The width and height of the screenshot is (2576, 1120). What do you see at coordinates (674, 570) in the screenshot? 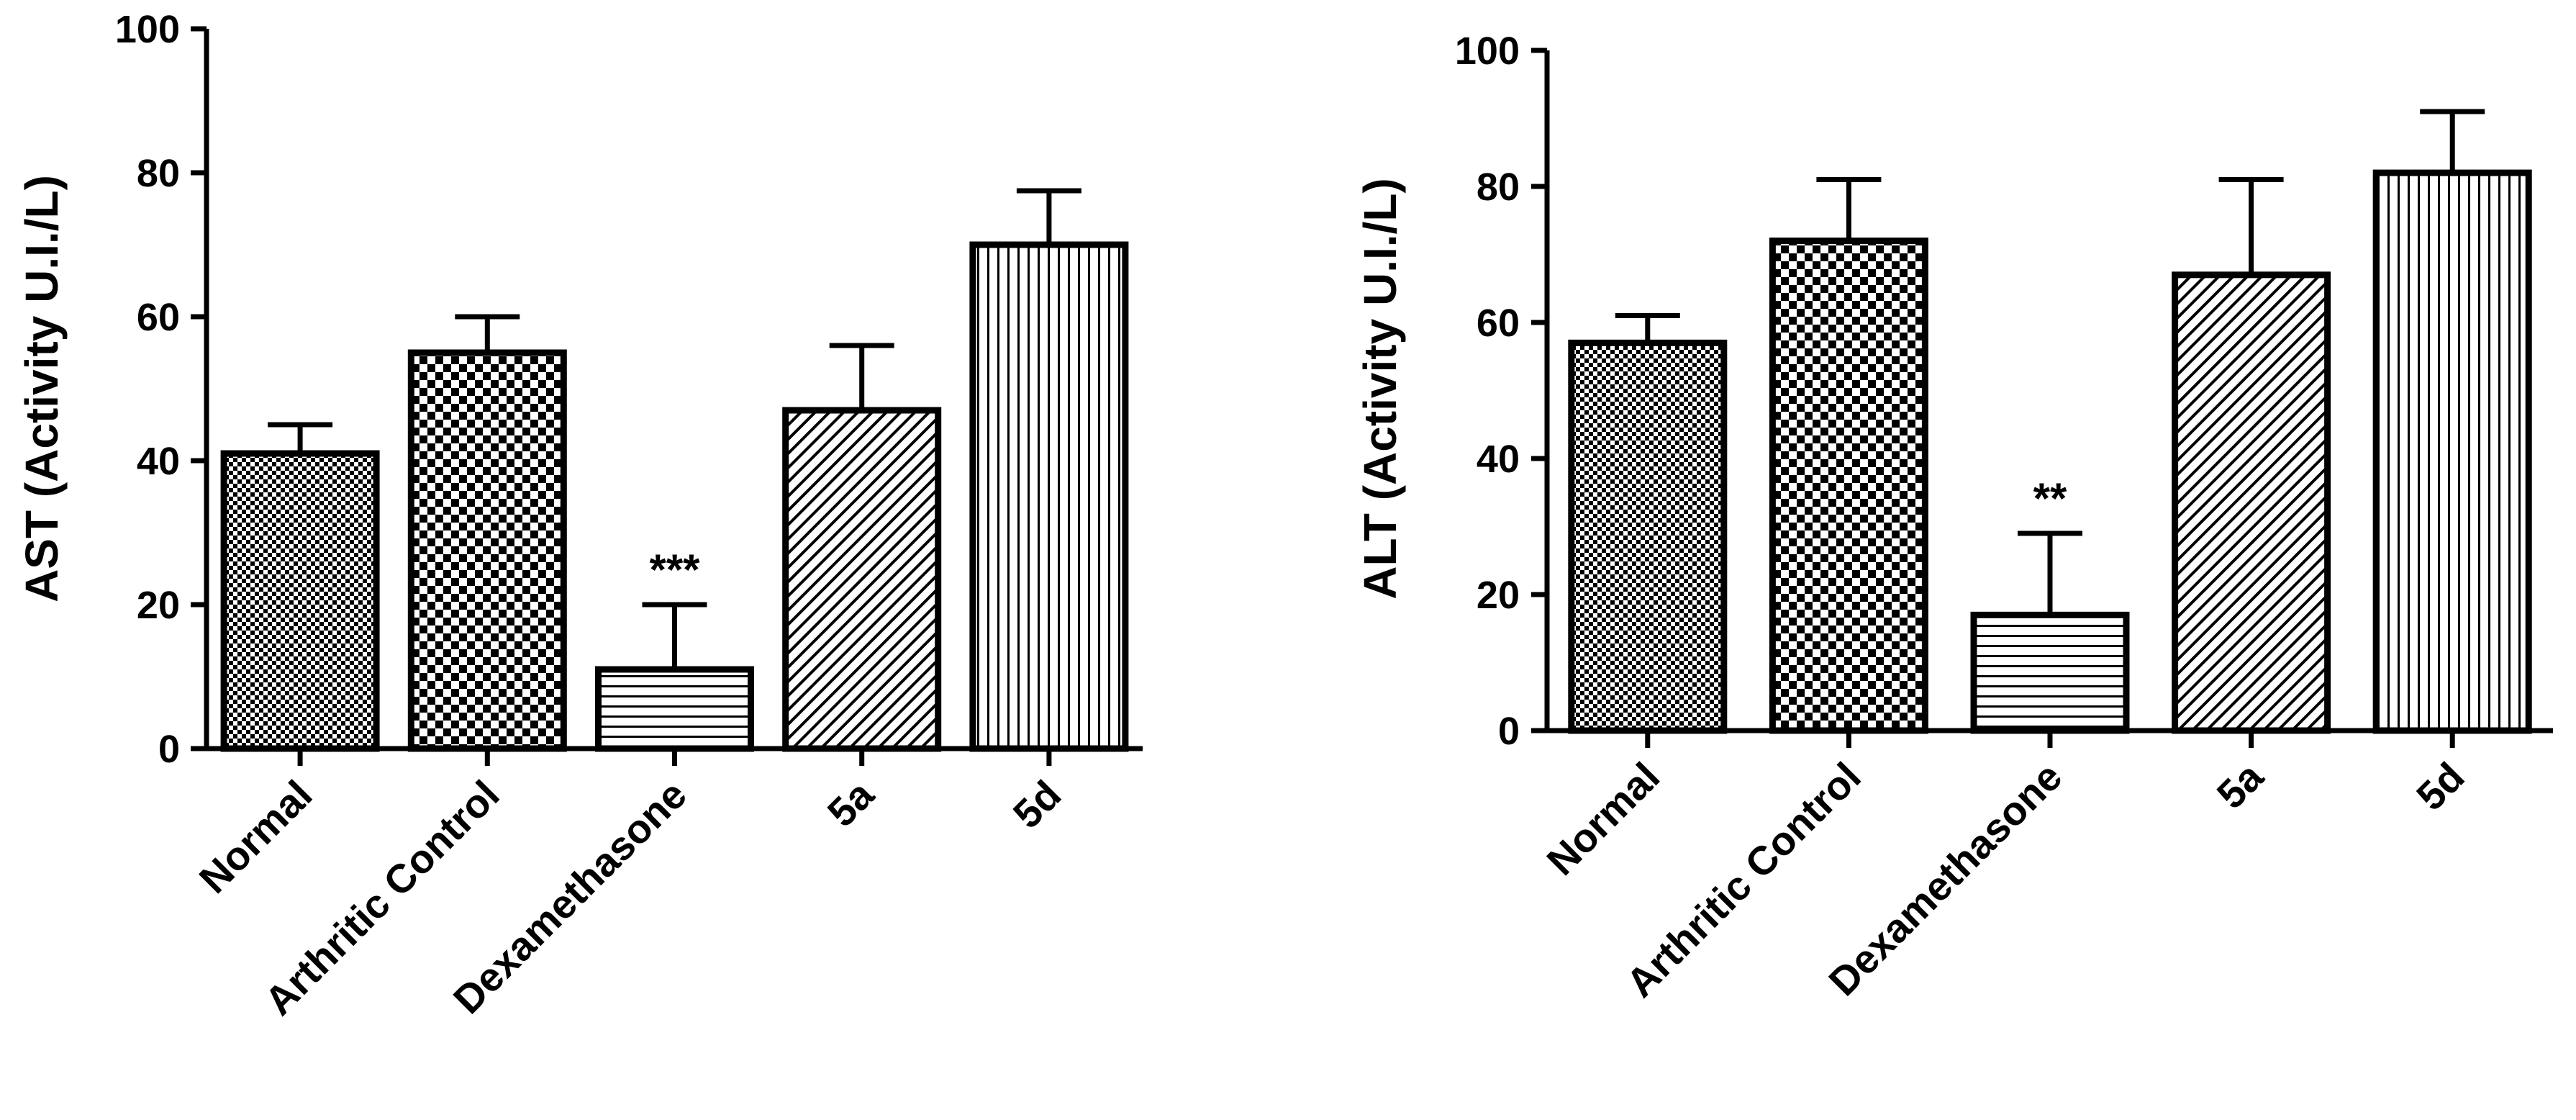
I see `significance-marker: ***` at bounding box center [674, 570].